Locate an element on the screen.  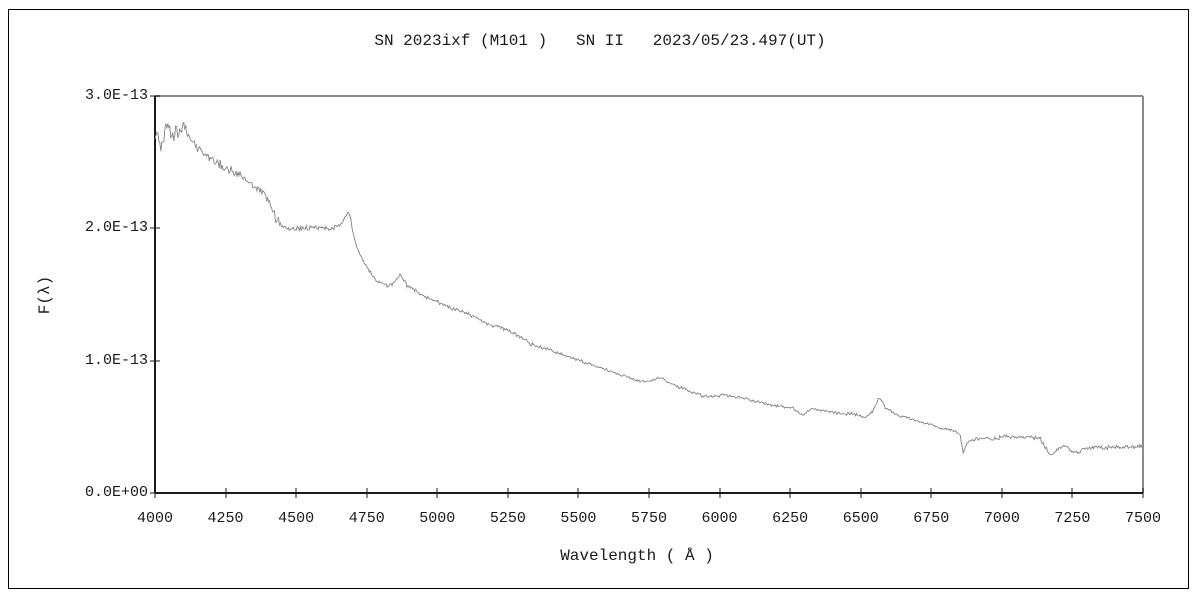
x-tick-label: 7000 is located at coordinates (1001, 518).